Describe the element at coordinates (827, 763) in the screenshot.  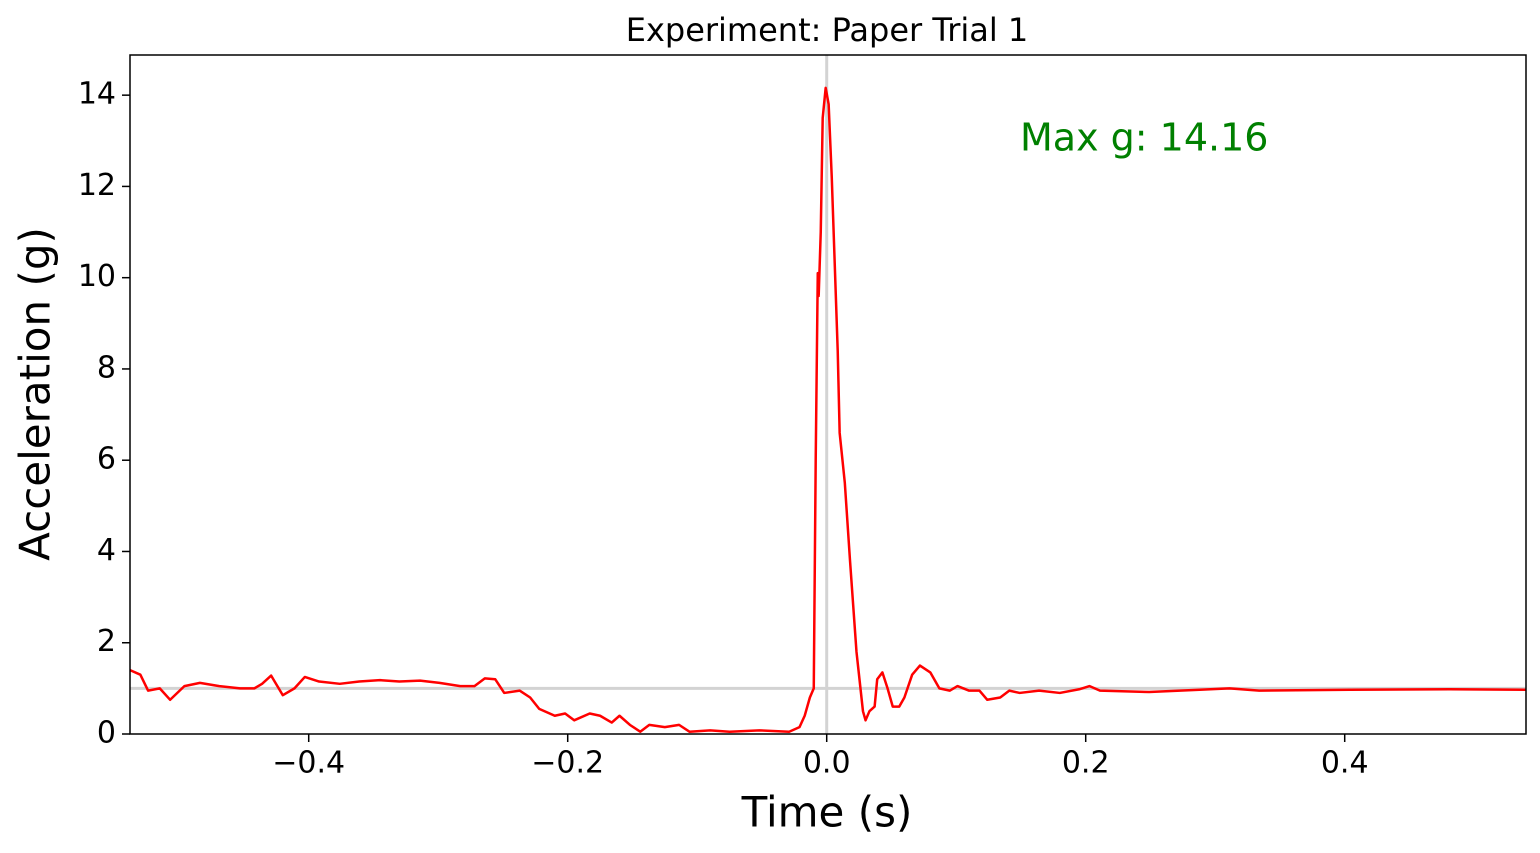
I see `x-tick-label: 0.0` at that location.